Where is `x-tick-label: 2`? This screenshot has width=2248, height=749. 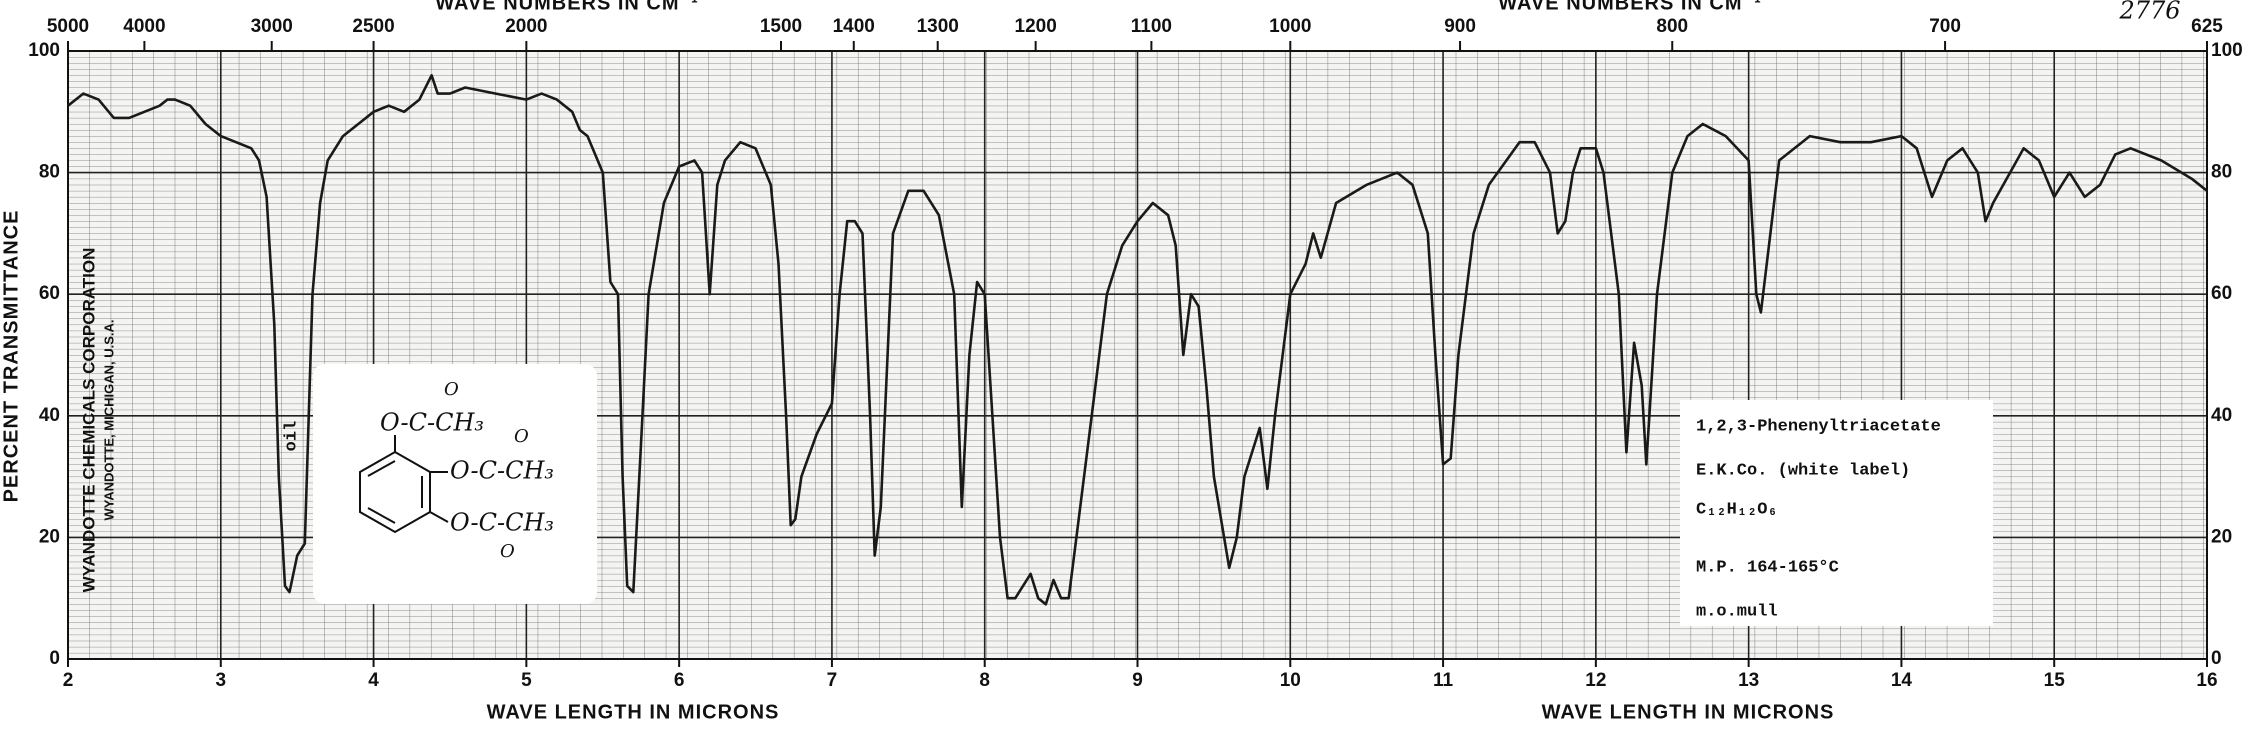
x-tick-label: 2 is located at coordinates (68, 680).